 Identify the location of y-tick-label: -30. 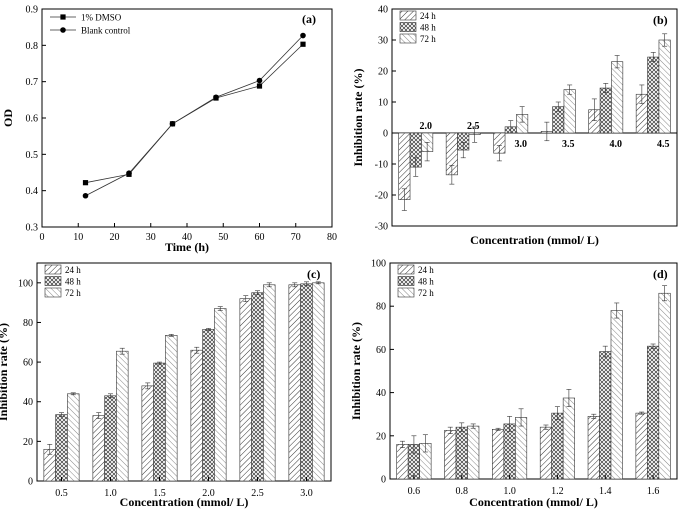
(381, 227).